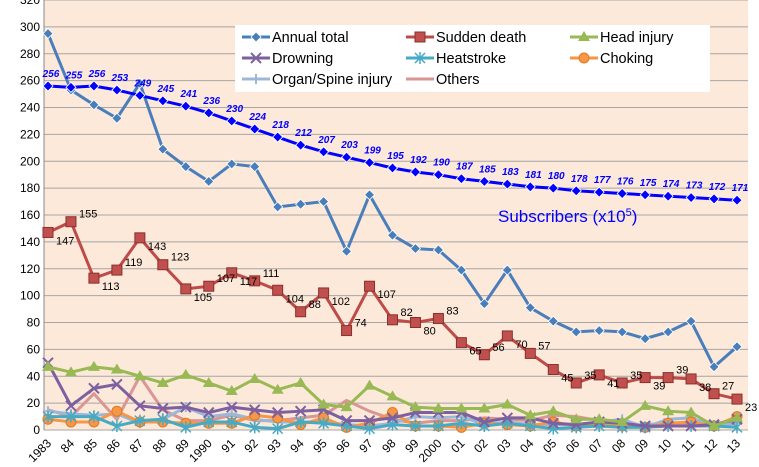 The height and width of the screenshot is (467, 759). What do you see at coordinates (137, 446) in the screenshot?
I see `x-tick-label: 87` at bounding box center [137, 446].